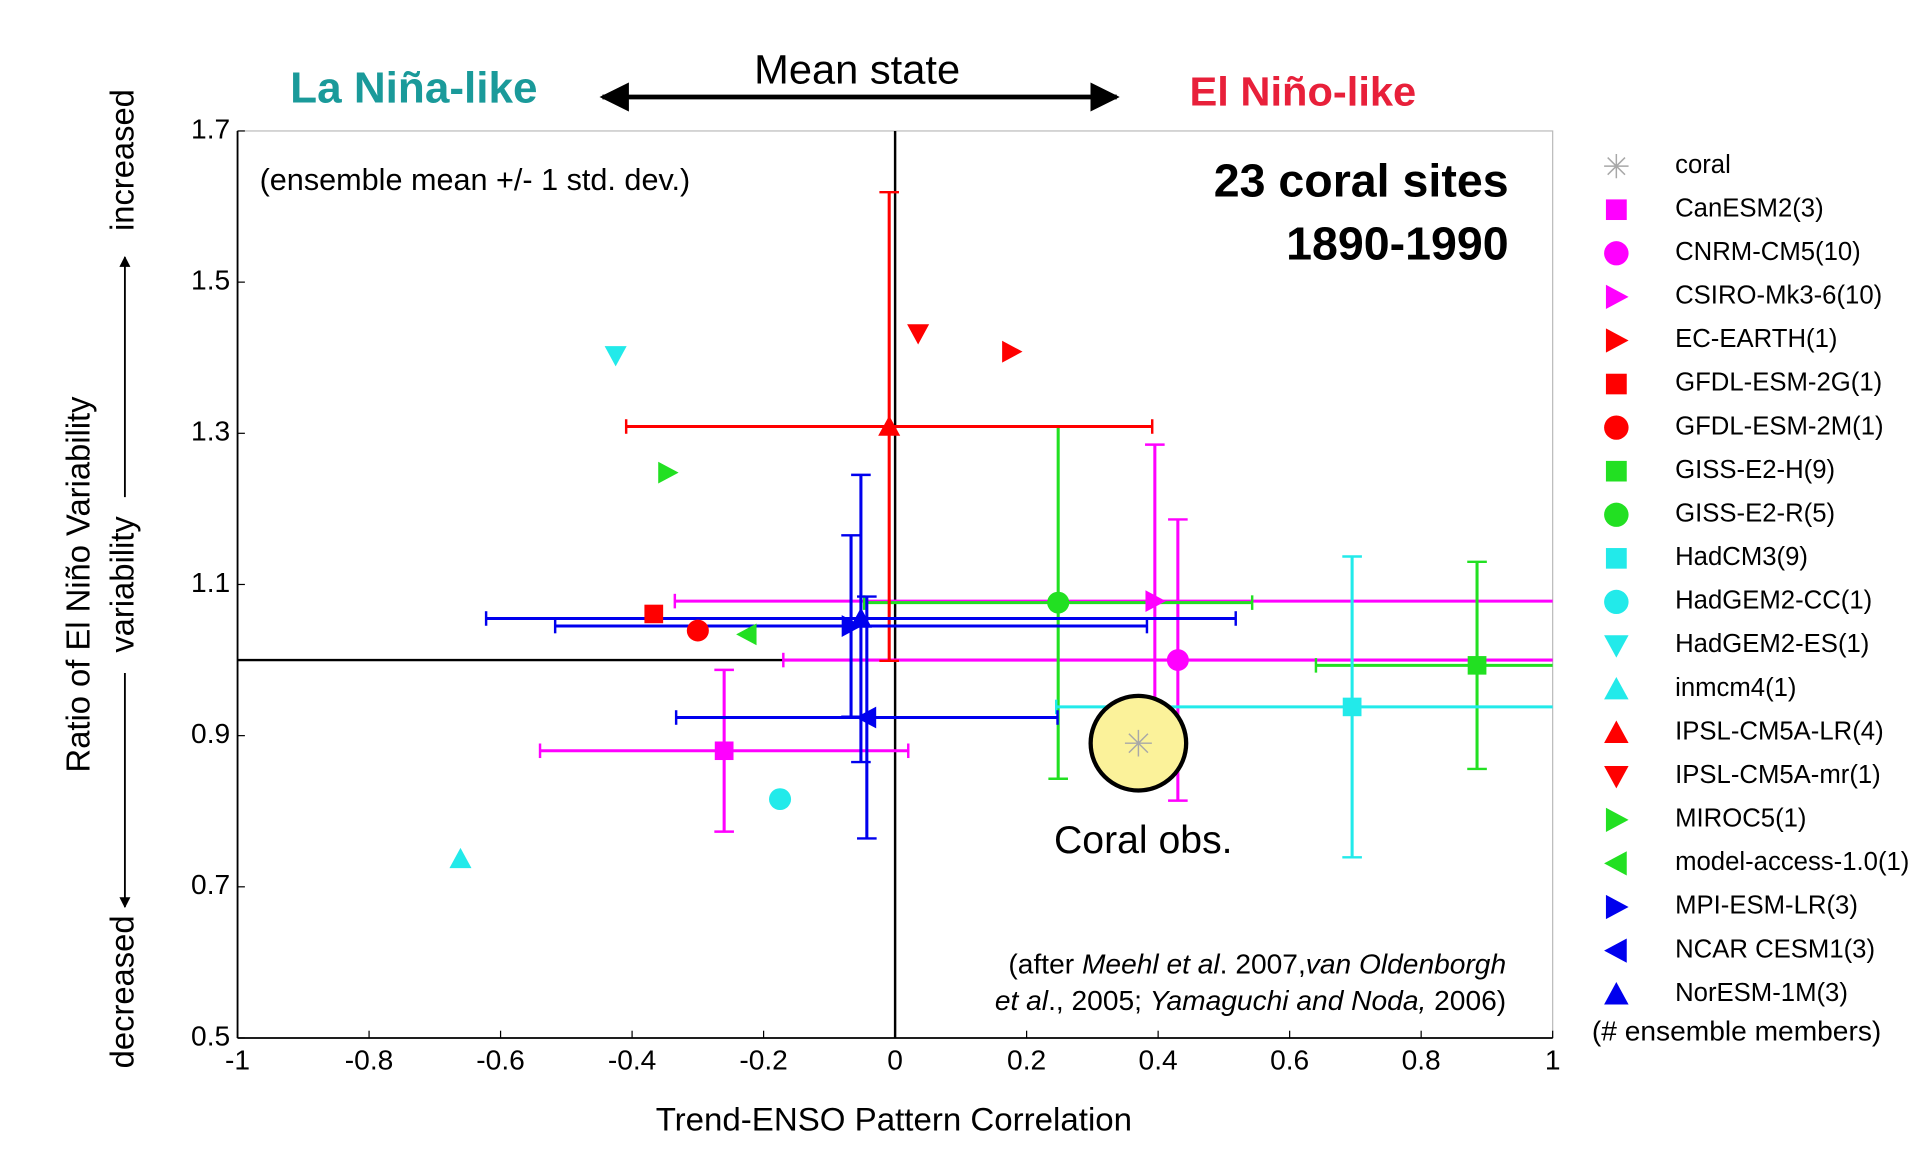  Describe the element at coordinates (475, 180) in the screenshot. I see `note: (ensemble mean +/- 1 std. dev.)` at that location.